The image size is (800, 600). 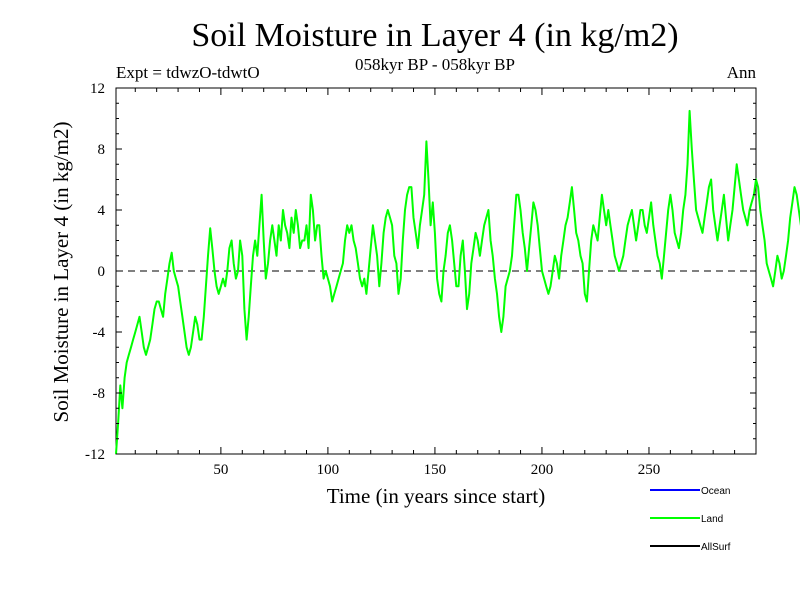 I want to click on chart-title: Soil Moisture in Layer 4 (in kg/m2), so click(x=434, y=35).